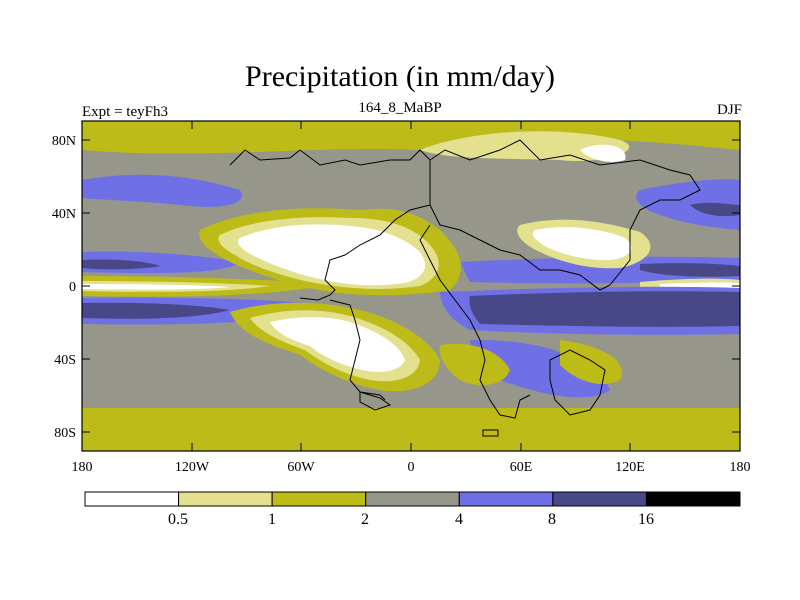 The height and width of the screenshot is (600, 800). Describe the element at coordinates (64, 141) in the screenshot. I see `lat-tick-label: 80N` at that location.